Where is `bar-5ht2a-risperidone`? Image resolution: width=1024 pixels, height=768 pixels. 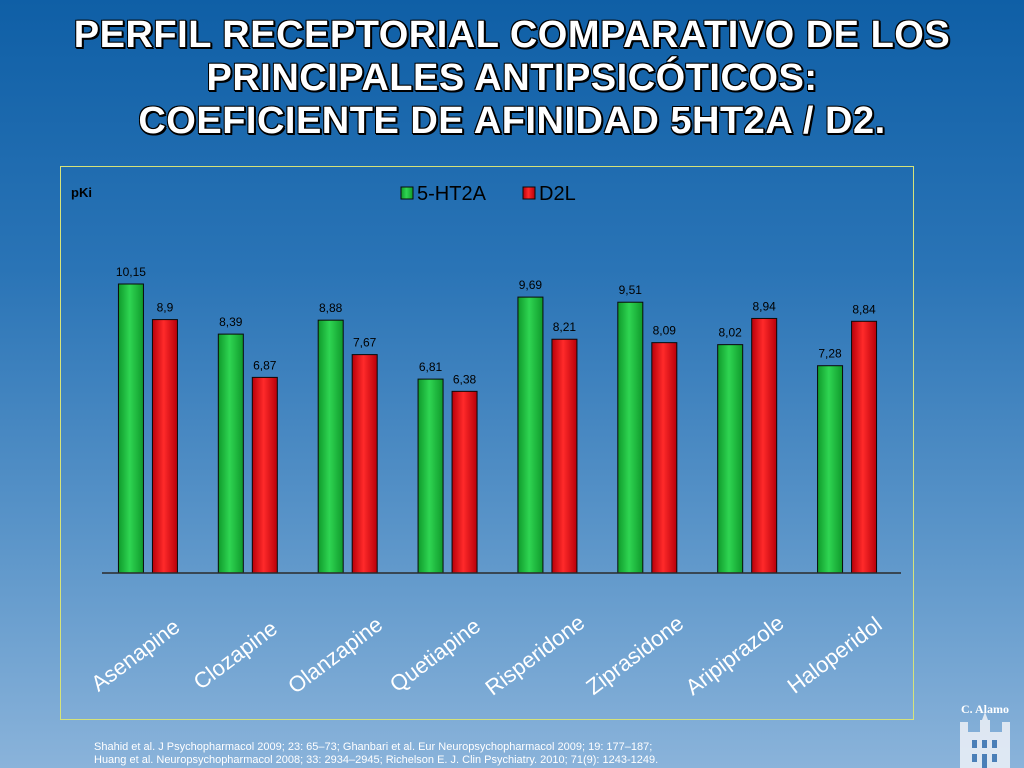 bar-5ht2a-risperidone is located at coordinates (530, 435).